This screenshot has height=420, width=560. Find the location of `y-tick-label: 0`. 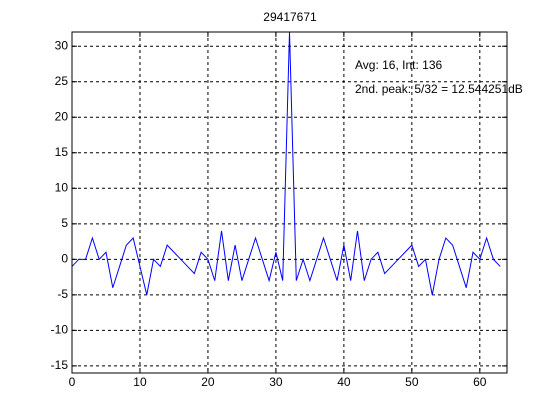

y-tick-label: 0 is located at coordinates (64, 259).